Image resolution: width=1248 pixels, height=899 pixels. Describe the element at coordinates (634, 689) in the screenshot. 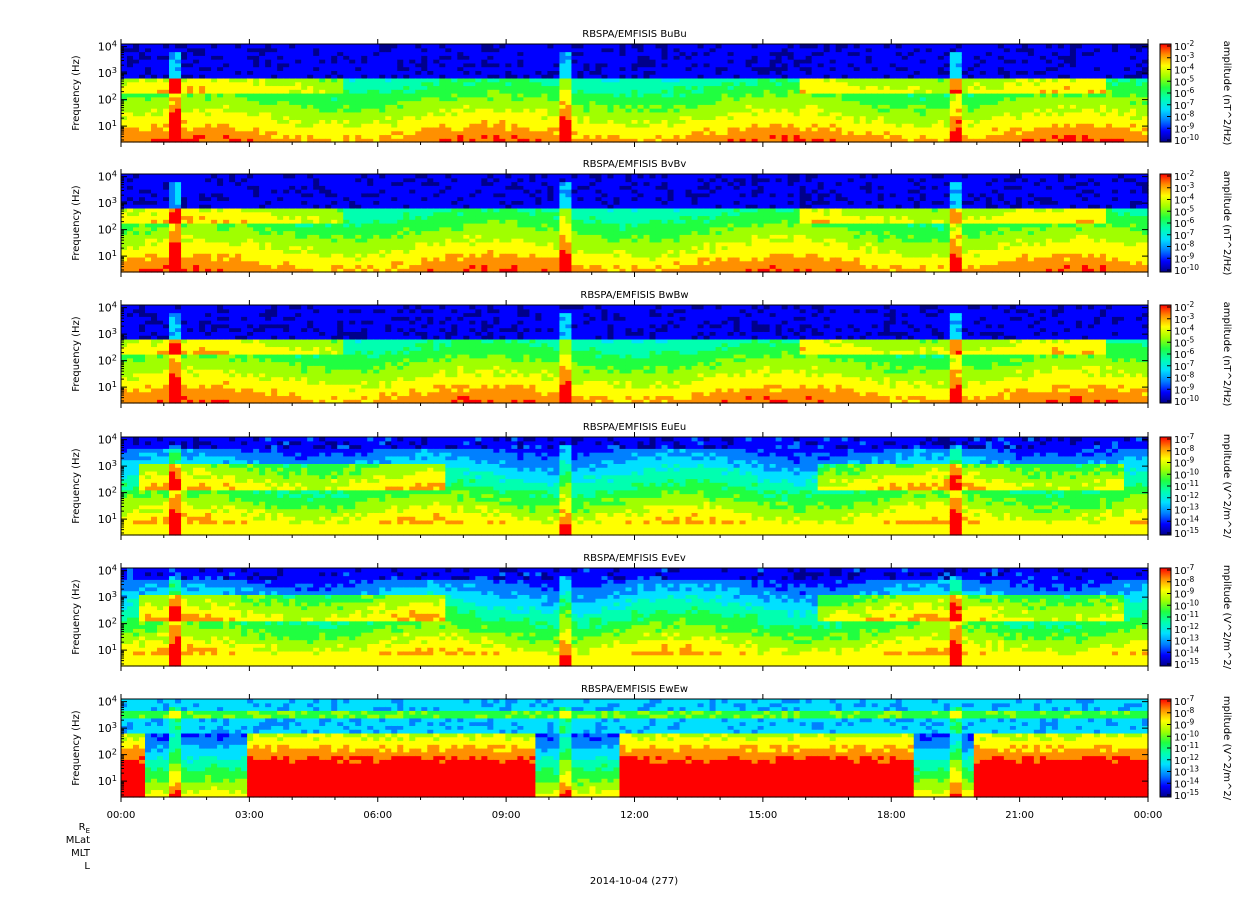

I see `panel-title: RBSPA/EMFISIS EwEw` at that location.